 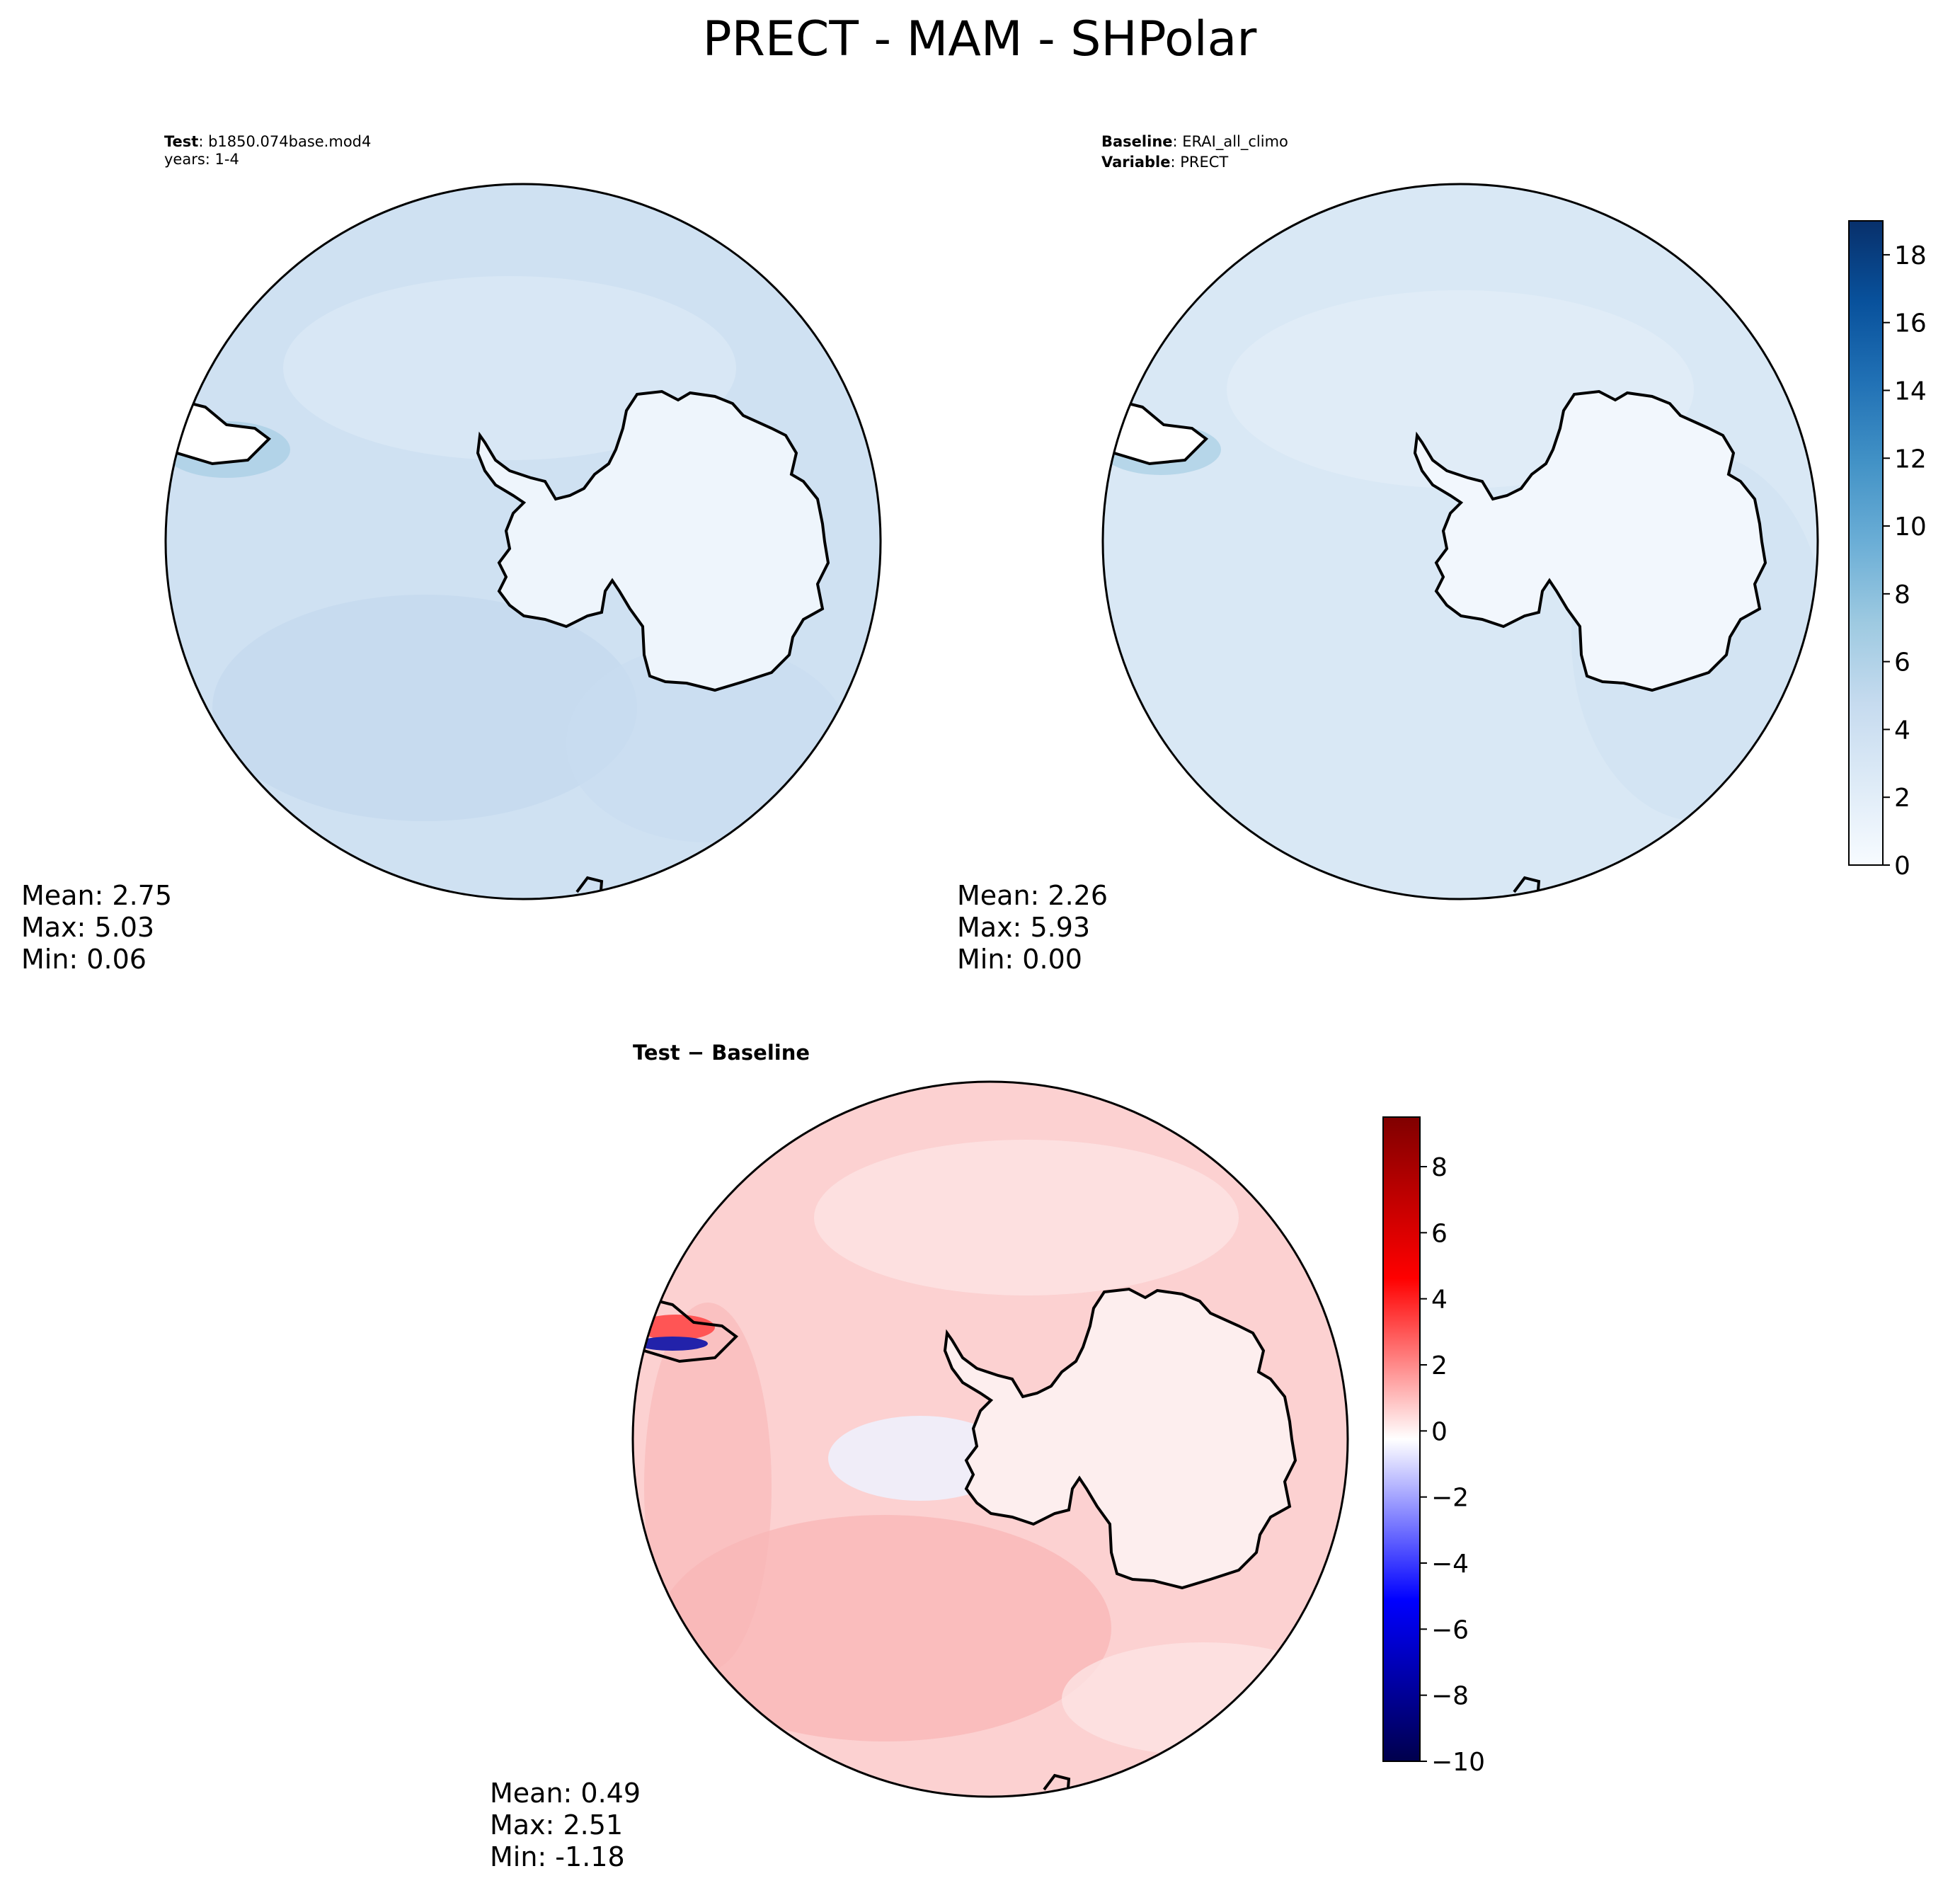 What do you see at coordinates (1902, 595) in the screenshot?
I see `precip-tick-label: 8` at bounding box center [1902, 595].